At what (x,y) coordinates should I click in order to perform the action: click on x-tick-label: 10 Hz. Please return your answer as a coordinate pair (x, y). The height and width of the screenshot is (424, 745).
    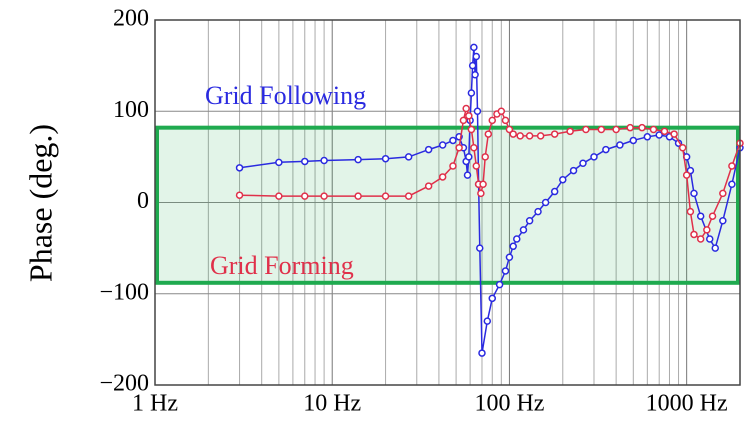
    Looking at the image, I should click on (332, 404).